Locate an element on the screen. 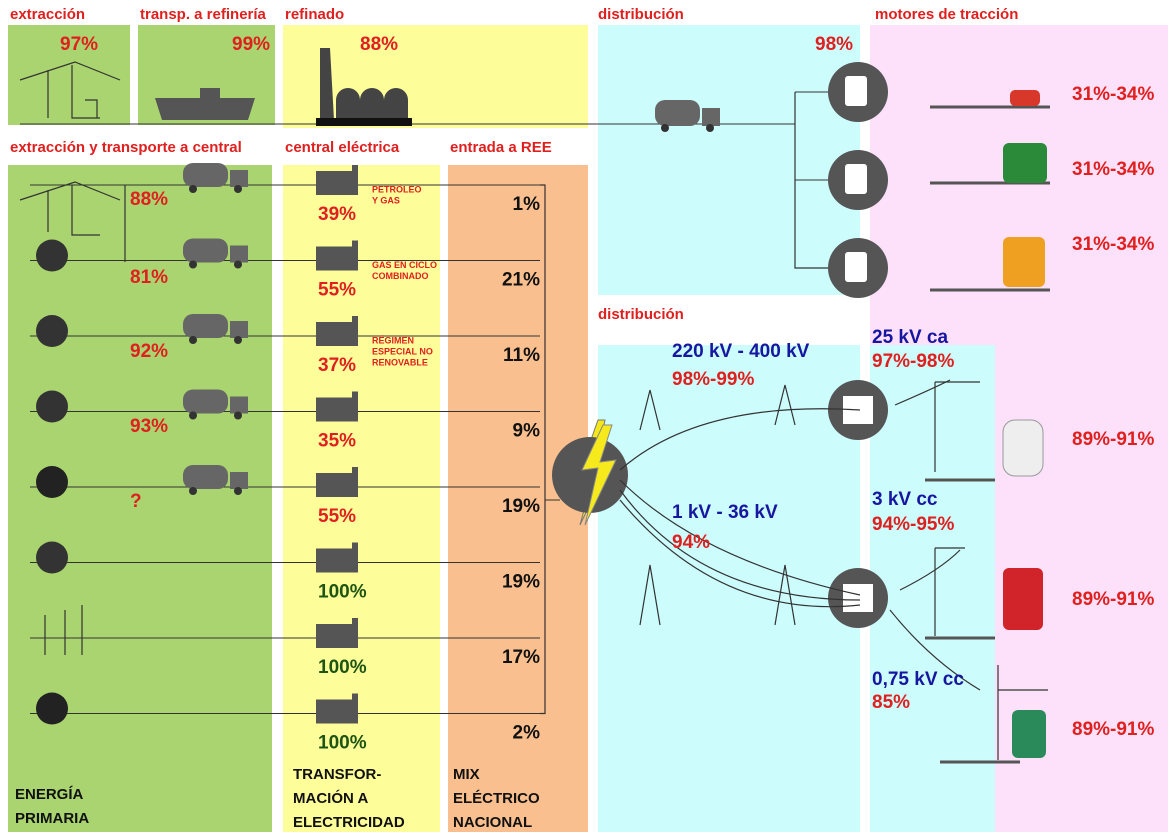  section-footer: MACIÓN A is located at coordinates (330, 798).